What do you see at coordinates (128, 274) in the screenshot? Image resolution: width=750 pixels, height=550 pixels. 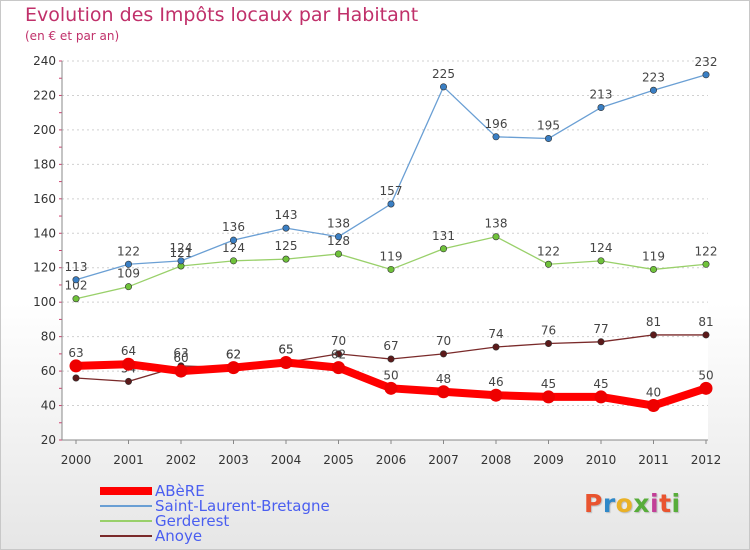 I see `data-label: 109` at bounding box center [128, 274].